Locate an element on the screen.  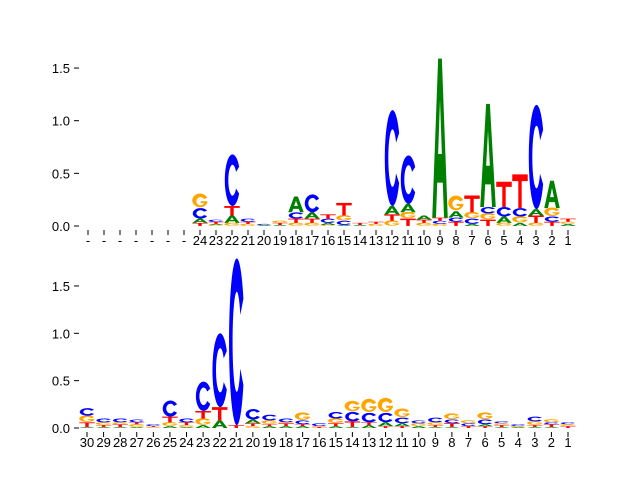
x-tick-label: 22 is located at coordinates (219, 442).